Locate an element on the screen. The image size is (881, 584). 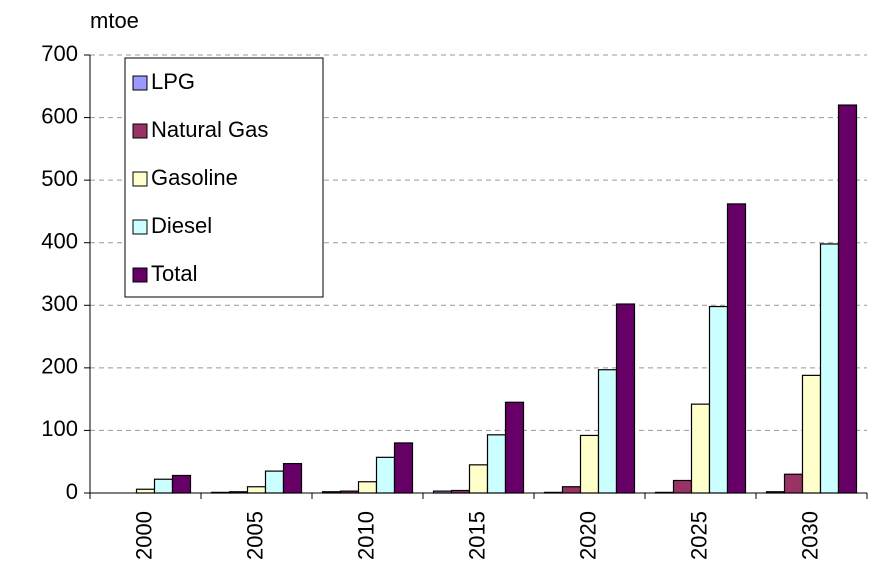
x-tick-label: 2025 is located at coordinates (698, 535).